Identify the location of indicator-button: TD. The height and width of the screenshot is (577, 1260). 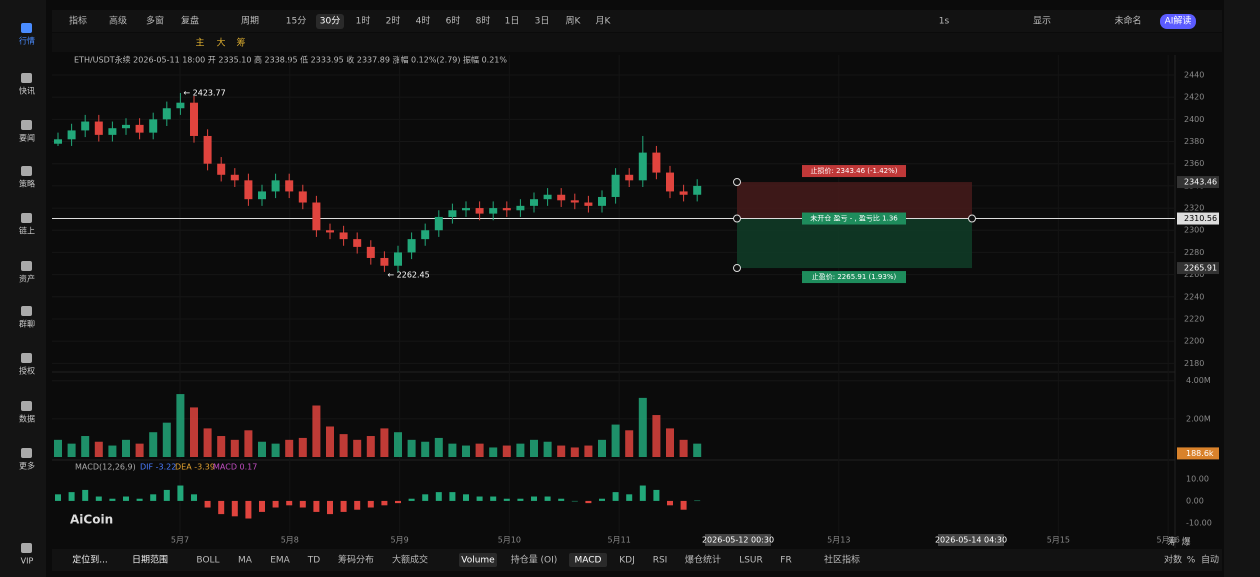
(313, 561).